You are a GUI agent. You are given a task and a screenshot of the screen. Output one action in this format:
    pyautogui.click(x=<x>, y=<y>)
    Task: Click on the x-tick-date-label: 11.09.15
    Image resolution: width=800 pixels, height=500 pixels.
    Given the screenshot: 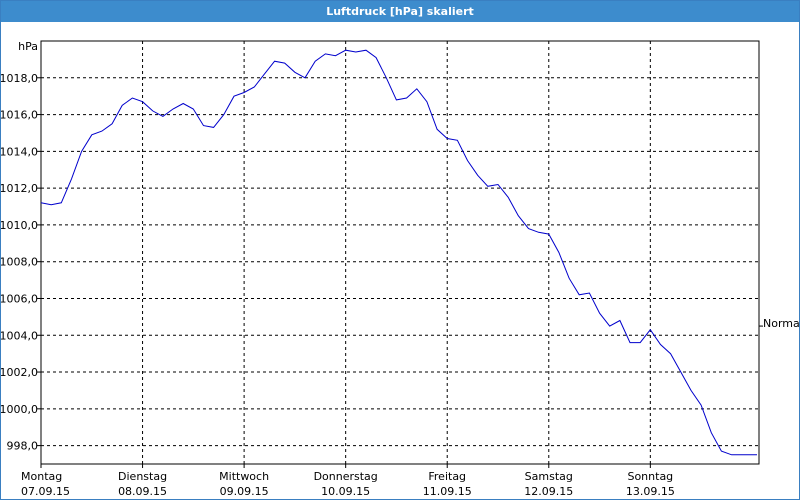 What is the action you would take?
    pyautogui.click(x=447, y=491)
    